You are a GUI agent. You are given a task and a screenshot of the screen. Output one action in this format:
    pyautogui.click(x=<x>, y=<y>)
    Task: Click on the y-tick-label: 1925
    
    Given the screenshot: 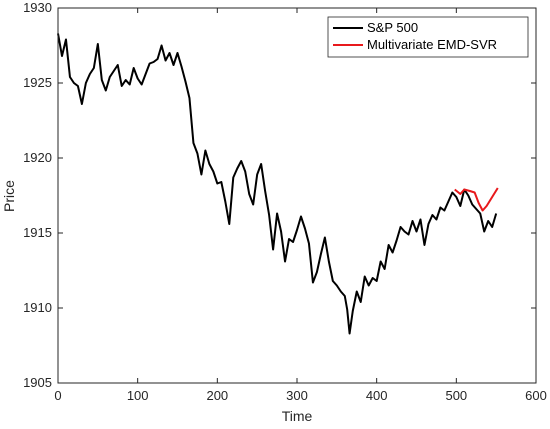 What is the action you would take?
    pyautogui.click(x=37, y=82)
    